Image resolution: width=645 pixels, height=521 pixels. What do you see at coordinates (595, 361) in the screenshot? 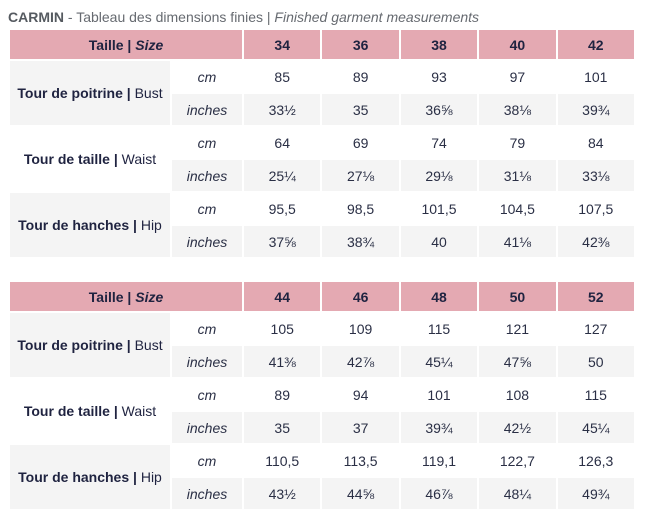
I see `value-cell: 50` at bounding box center [595, 361].